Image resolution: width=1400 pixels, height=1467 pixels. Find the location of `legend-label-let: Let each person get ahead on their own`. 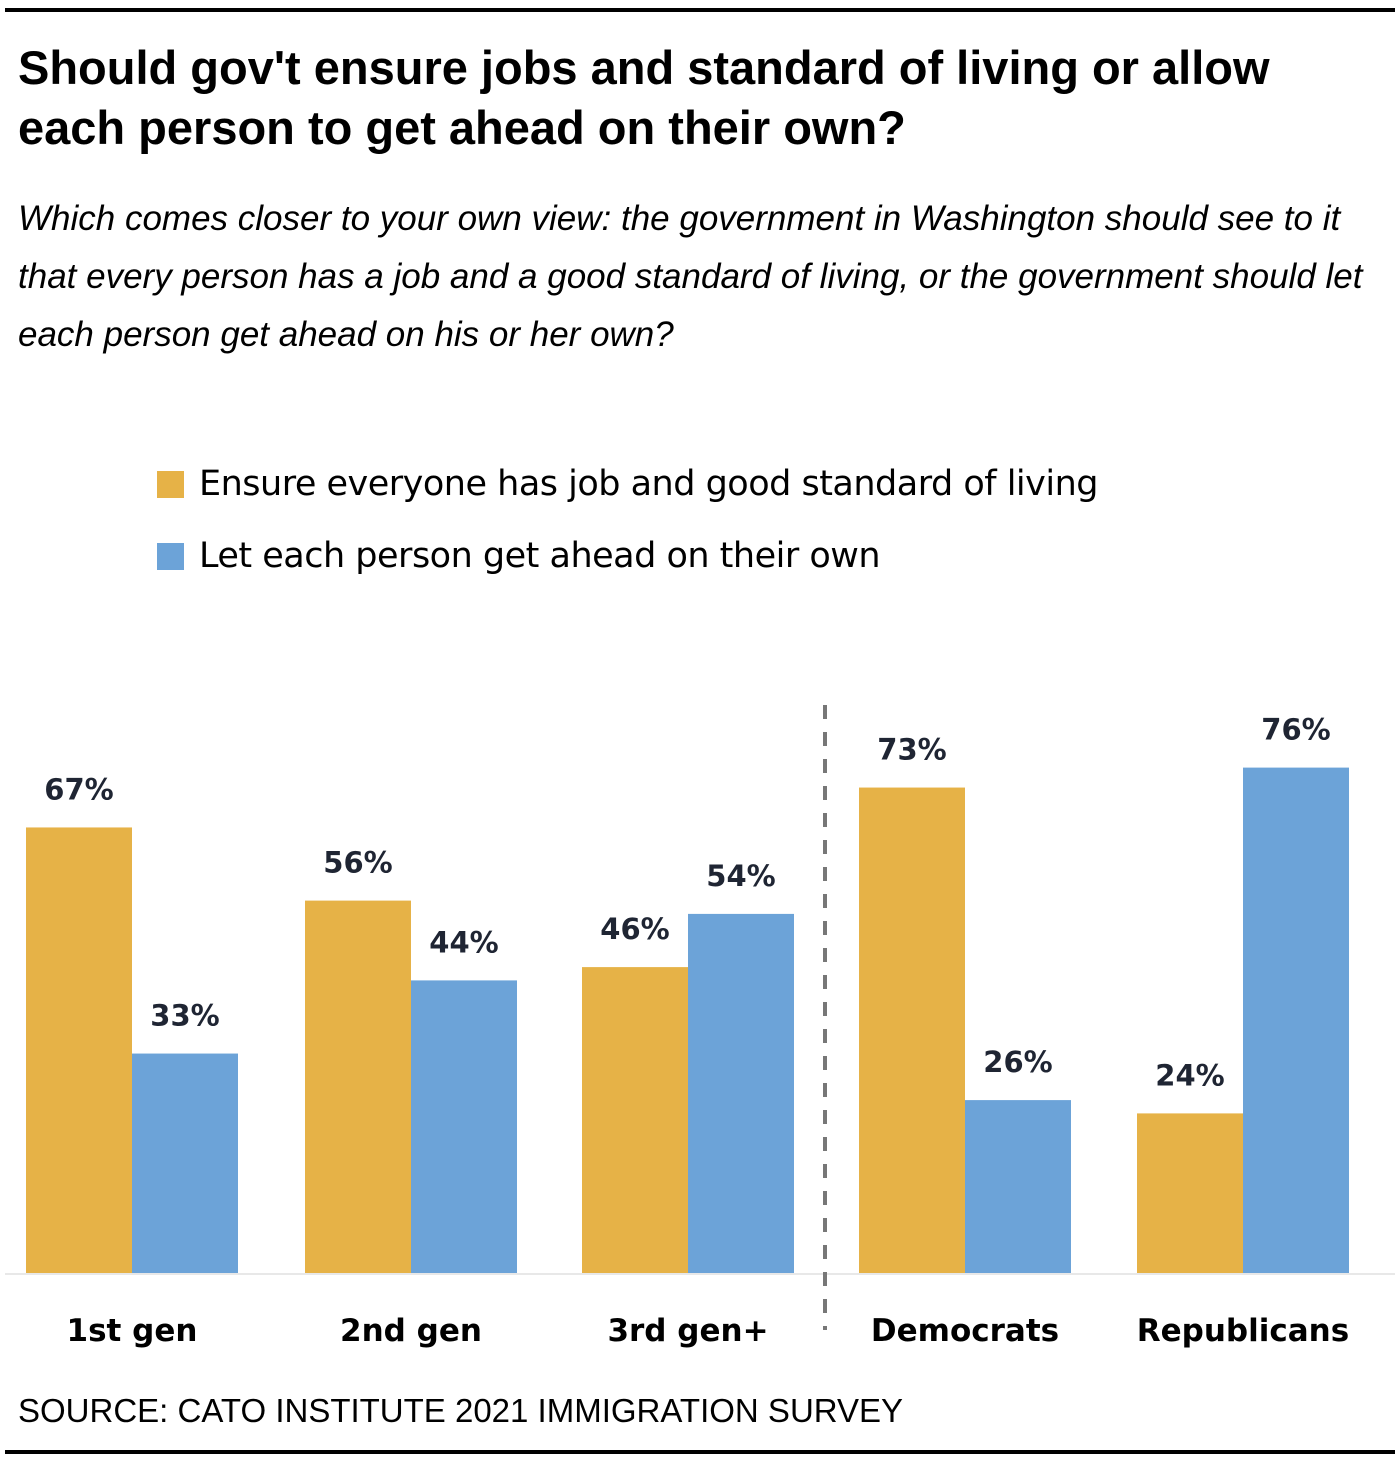

legend-label-let: Let each person get ahead on their own is located at coordinates (540, 556).